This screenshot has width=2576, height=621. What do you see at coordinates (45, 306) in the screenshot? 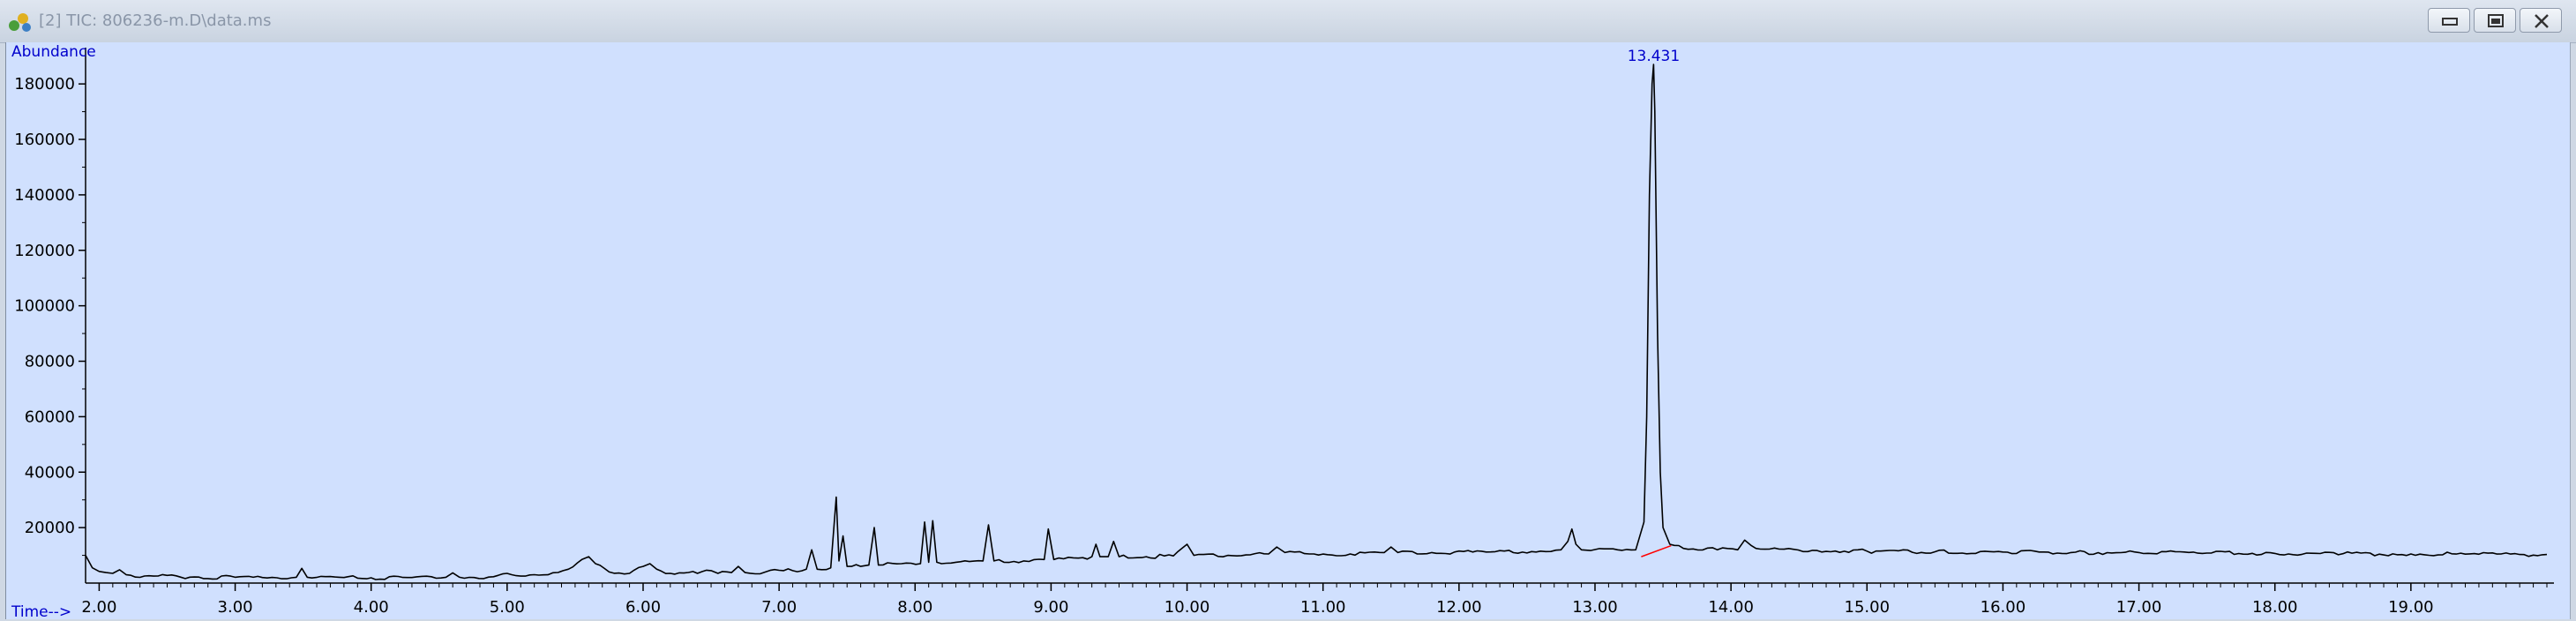
I see `y-tick-label: 100000` at bounding box center [45, 306].